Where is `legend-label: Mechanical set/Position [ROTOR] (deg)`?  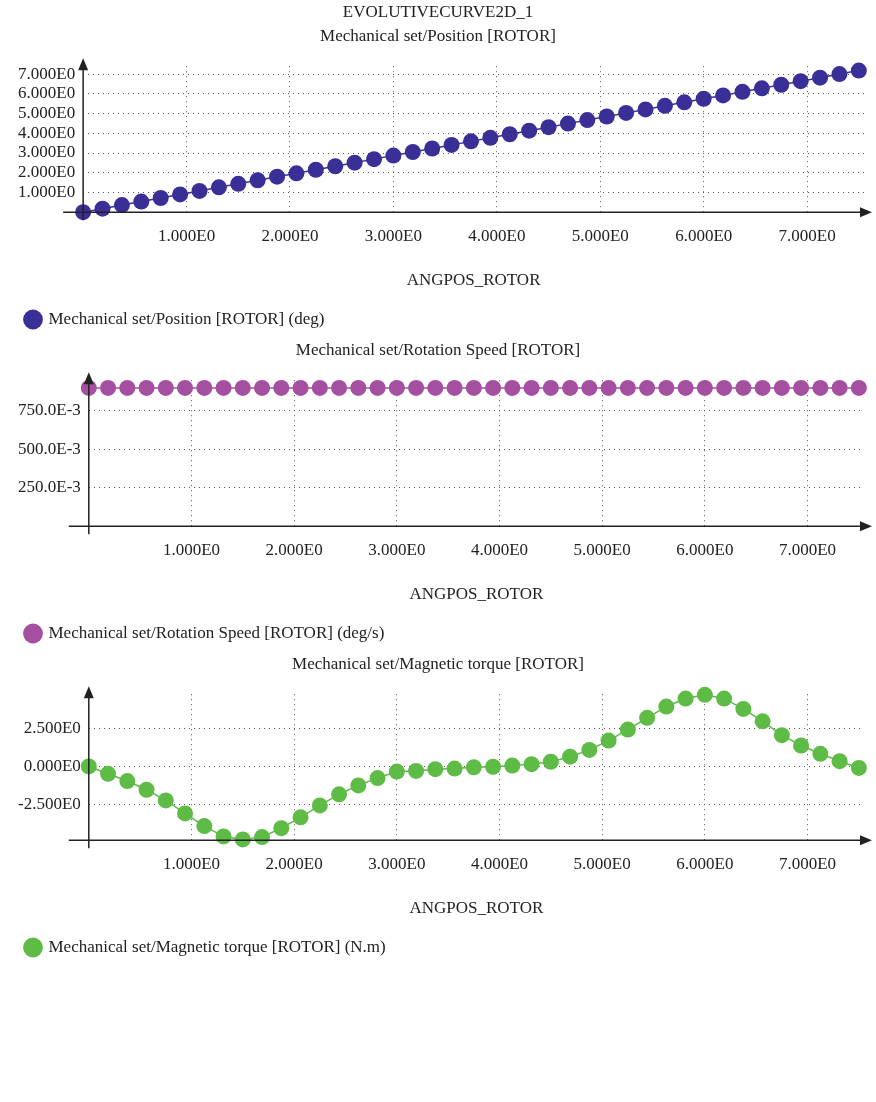
legend-label: Mechanical set/Position [ROTOR] (deg) is located at coordinates (186, 318).